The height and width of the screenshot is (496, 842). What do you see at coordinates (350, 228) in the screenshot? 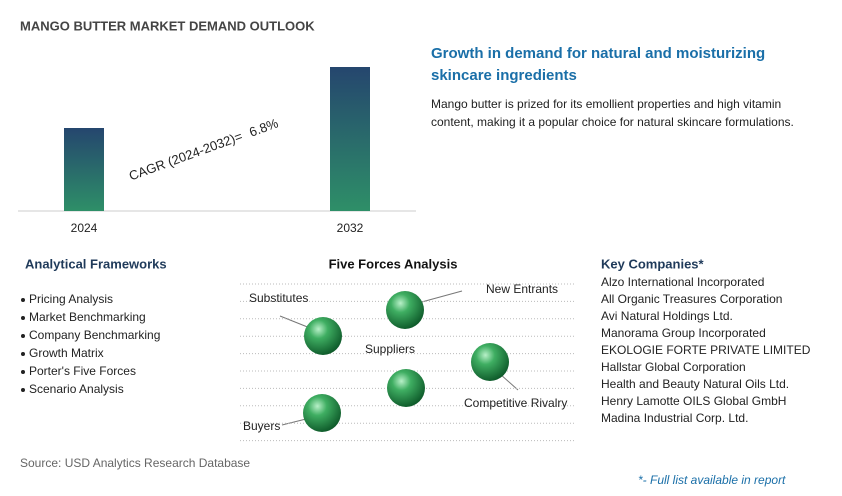
I see `x-tick-label: 2032` at bounding box center [350, 228].